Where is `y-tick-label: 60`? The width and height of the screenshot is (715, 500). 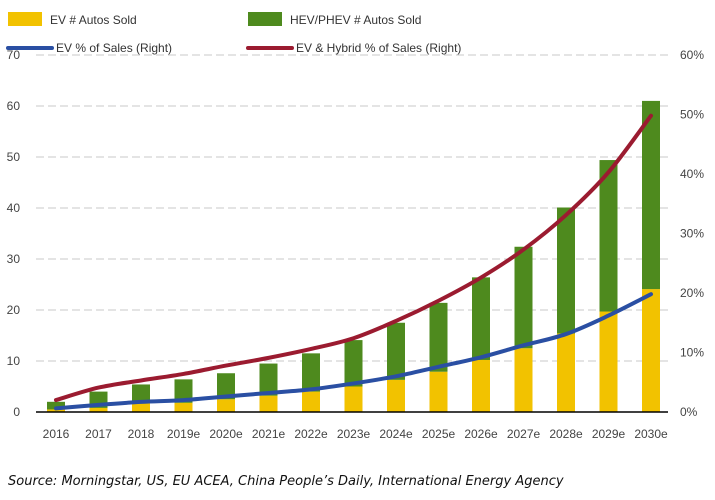 y-tick-label: 60 is located at coordinates (14, 106).